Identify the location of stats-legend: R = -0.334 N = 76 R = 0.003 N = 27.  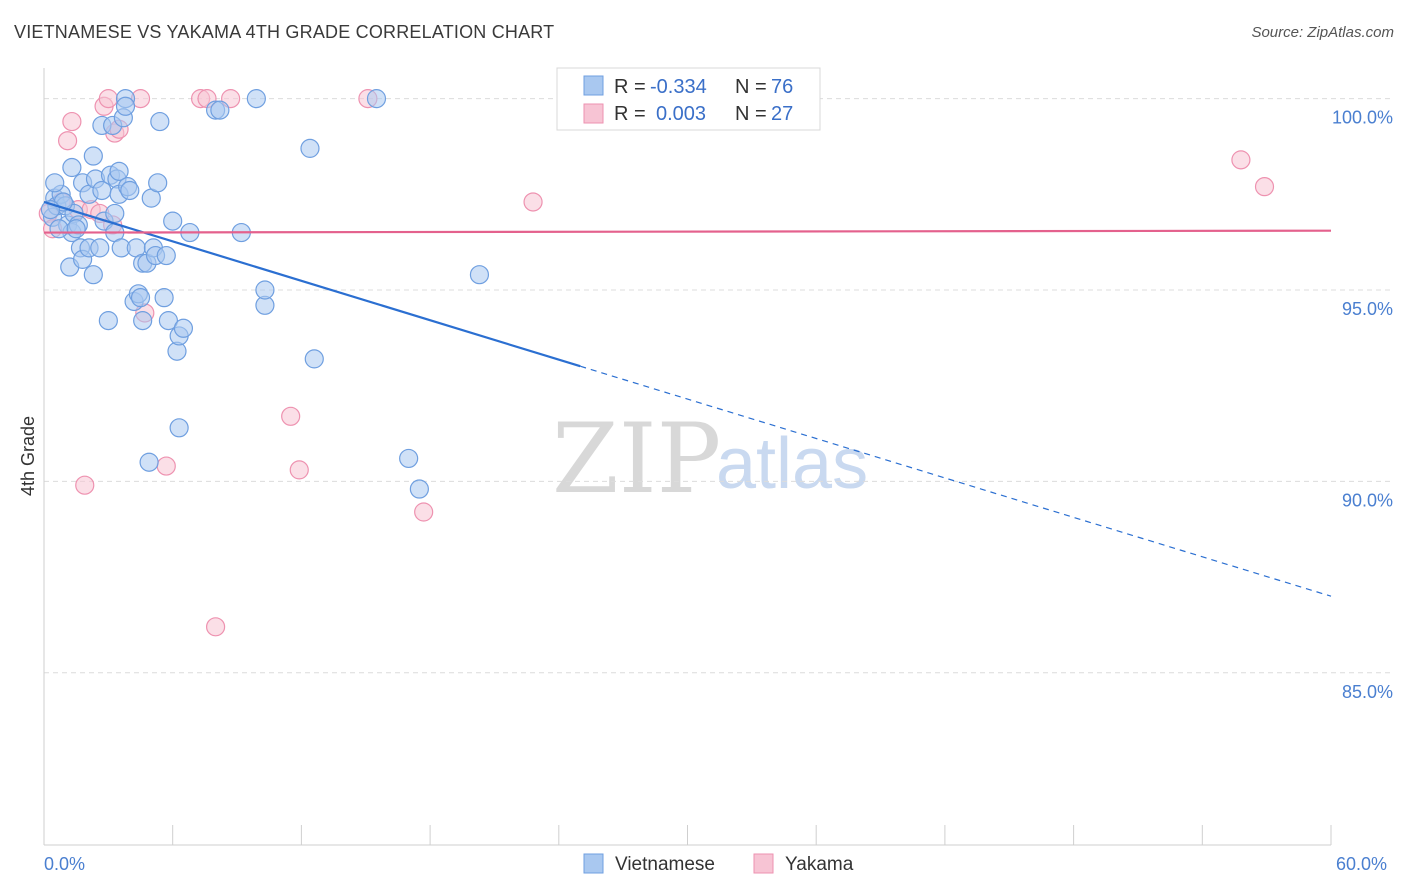
(688, 99).